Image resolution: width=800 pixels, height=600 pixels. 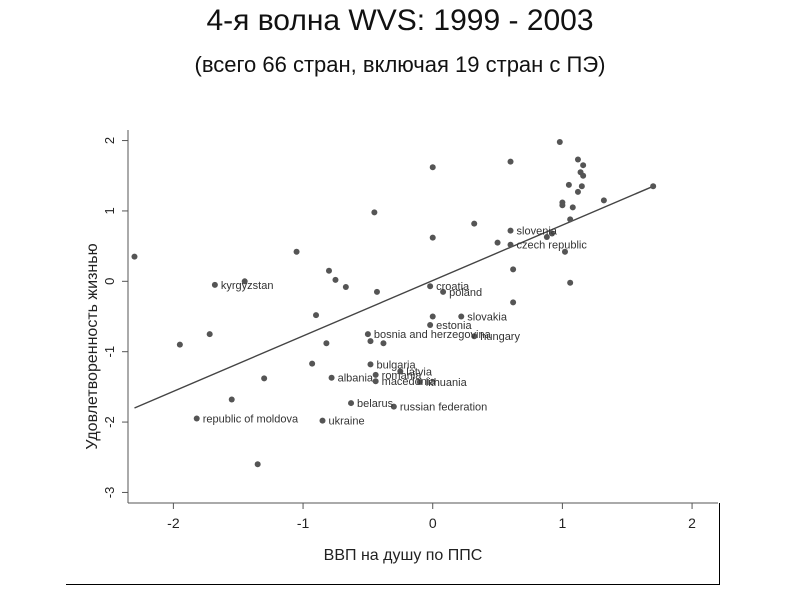 I want to click on x-tick-label: -2, so click(x=173, y=523).